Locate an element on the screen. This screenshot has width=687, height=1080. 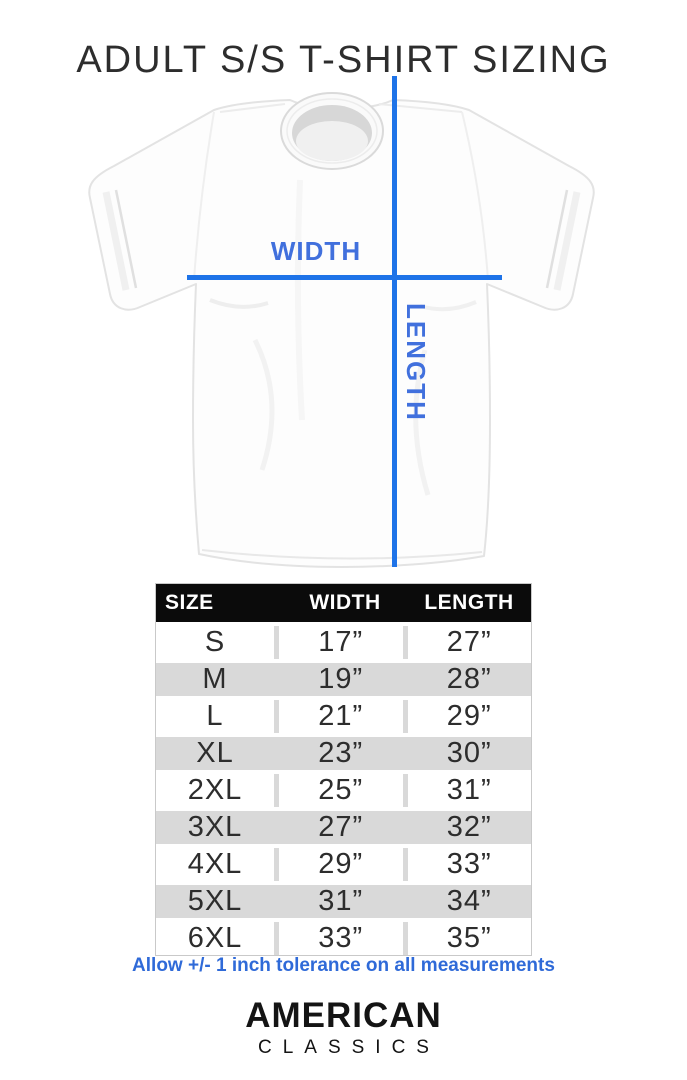
size-cell: 6XL is located at coordinates (215, 938).